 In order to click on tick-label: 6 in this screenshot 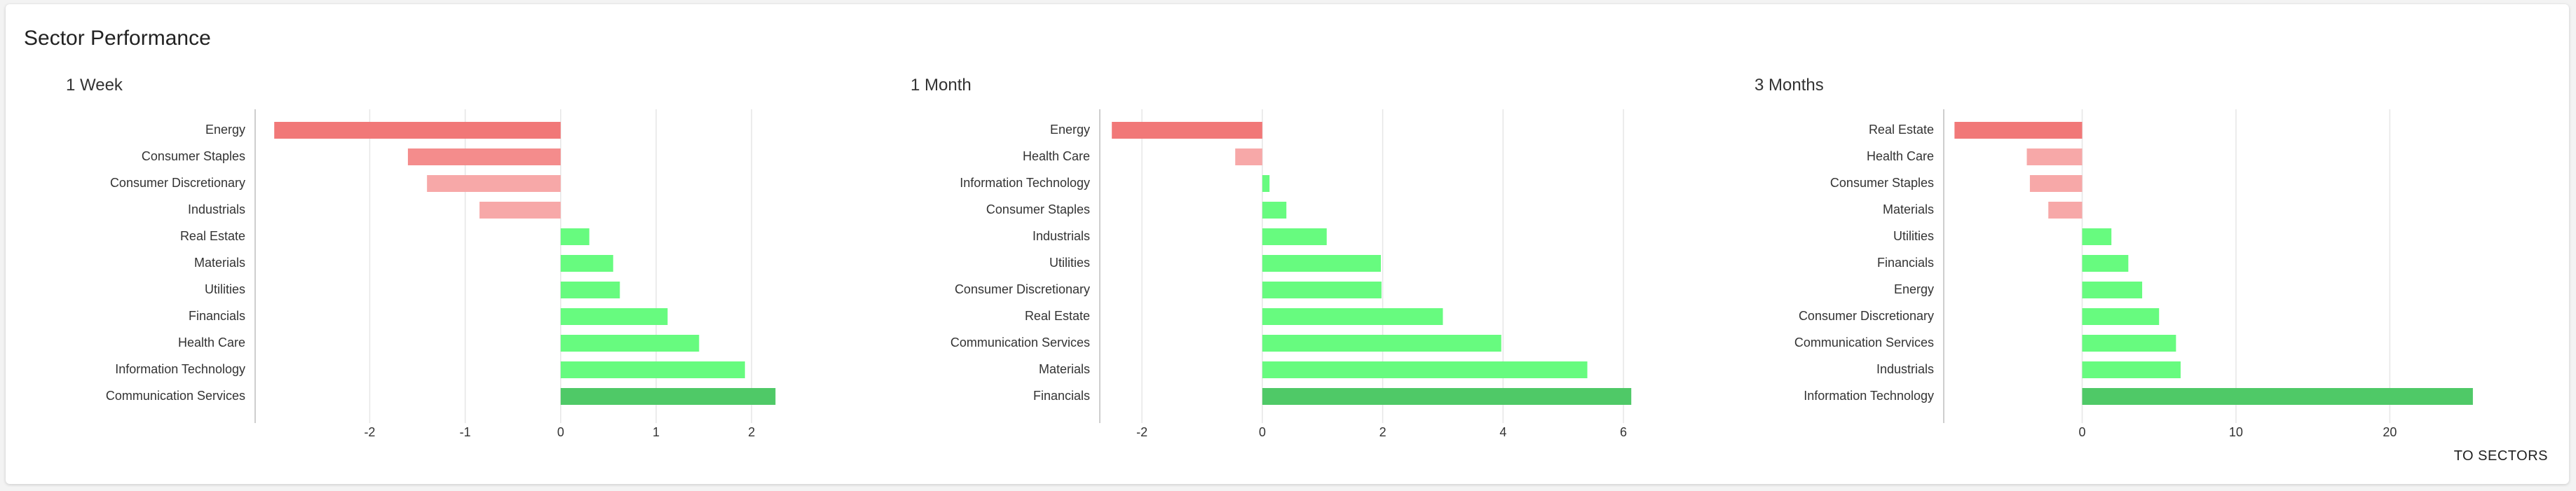, I will do `click(1623, 432)`.